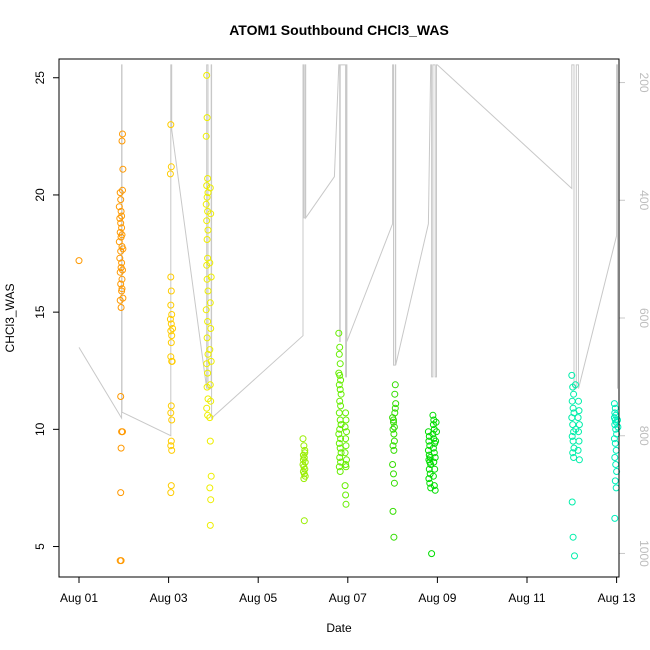 This screenshot has height=650, width=650. I want to click on y2-tick-label: 200, so click(643, 83).